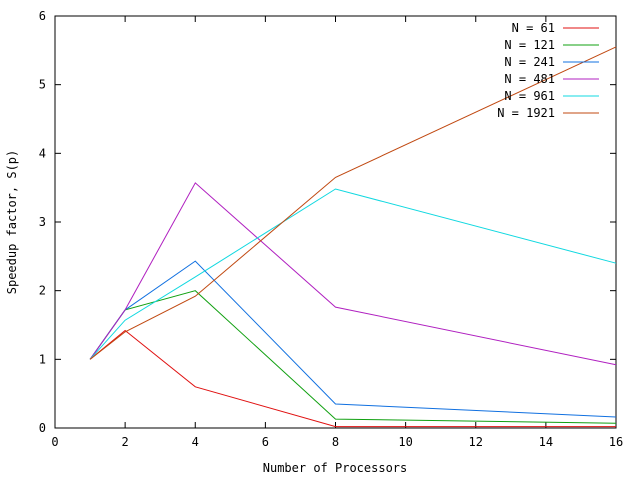 Image resolution: width=640 pixels, height=480 pixels. I want to click on legend-label: N = 61, so click(533, 28).